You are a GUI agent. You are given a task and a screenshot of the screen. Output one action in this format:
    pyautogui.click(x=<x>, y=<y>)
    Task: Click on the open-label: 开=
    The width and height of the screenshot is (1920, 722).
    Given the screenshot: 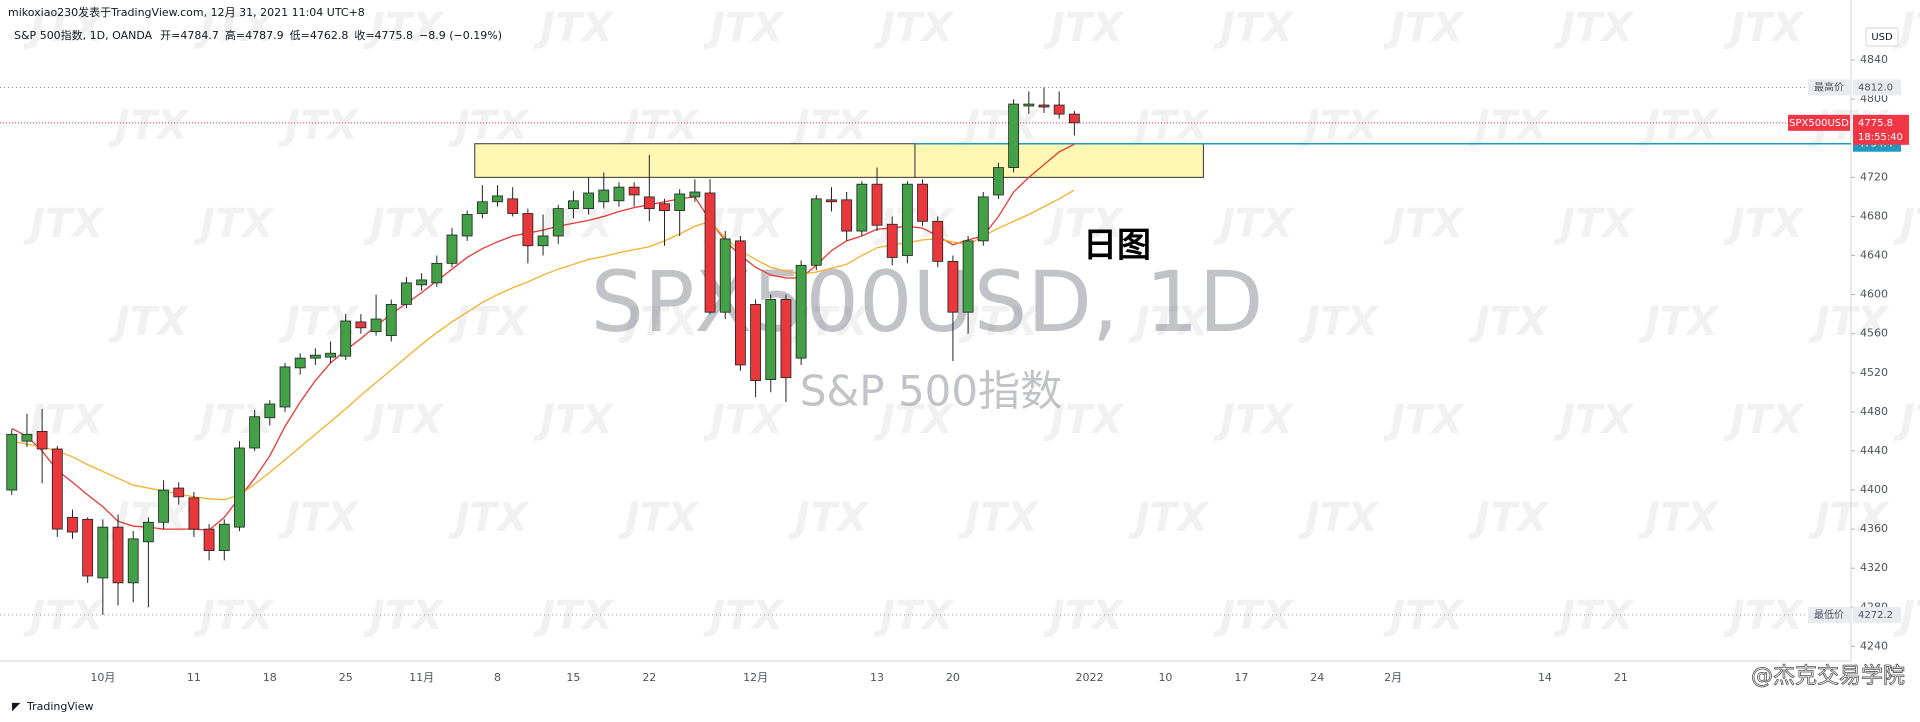 What is the action you would take?
    pyautogui.click(x=170, y=35)
    